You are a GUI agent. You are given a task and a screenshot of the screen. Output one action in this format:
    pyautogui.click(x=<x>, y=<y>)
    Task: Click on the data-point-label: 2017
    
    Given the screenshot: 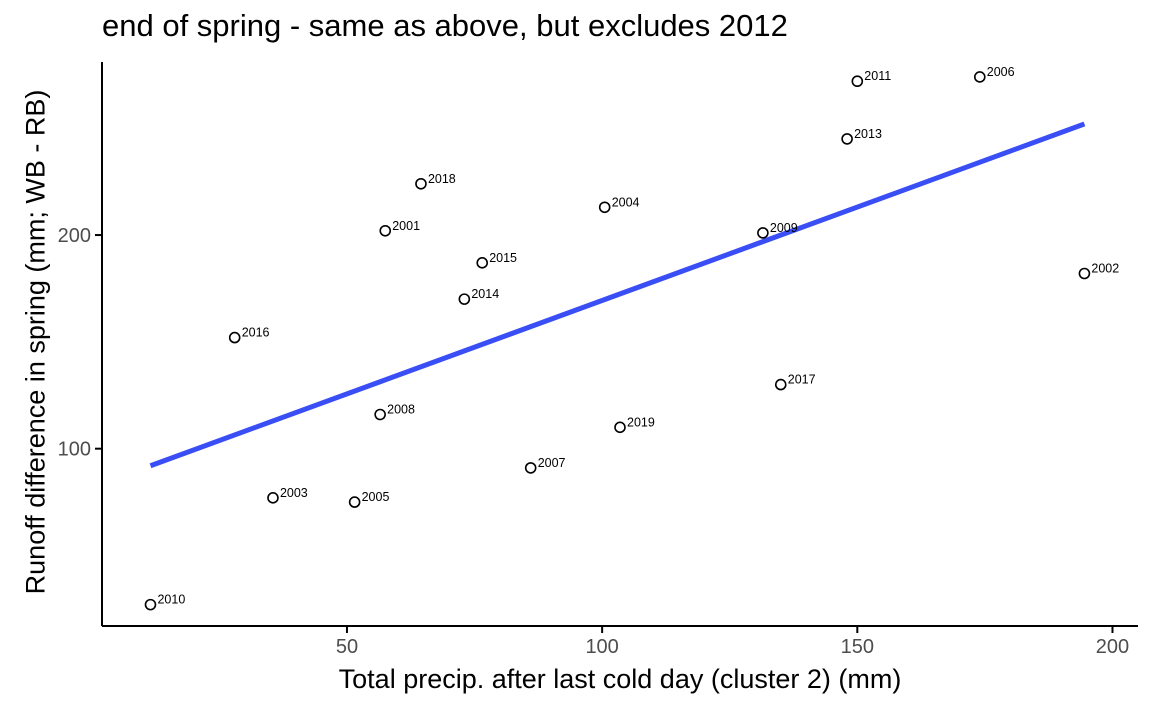 What is the action you would take?
    pyautogui.click(x=802, y=380)
    